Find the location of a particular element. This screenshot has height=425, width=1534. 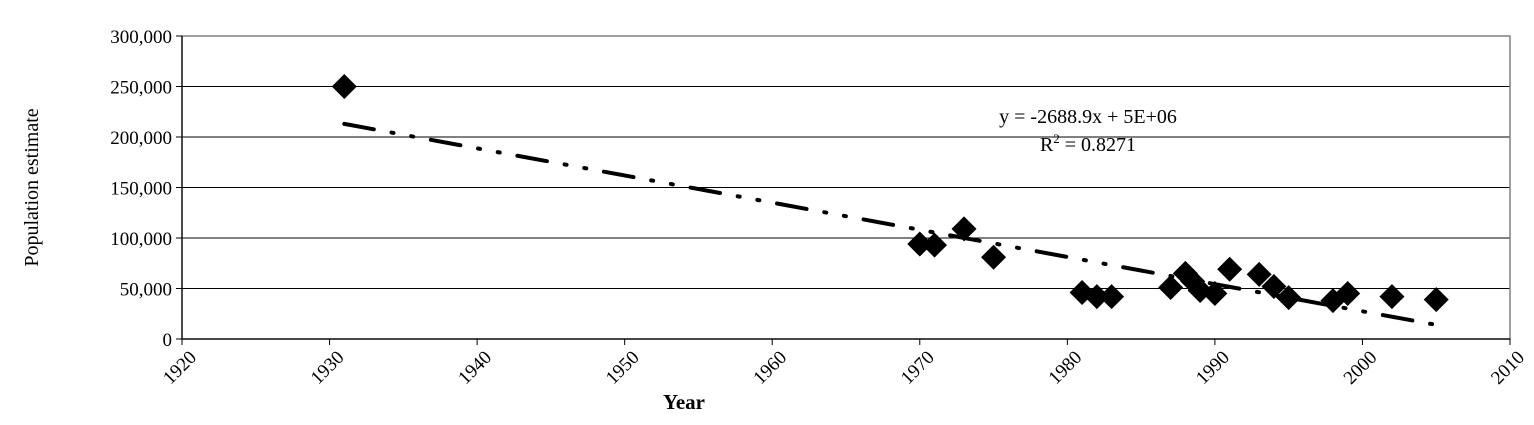

y-tick-label: 300,000 is located at coordinates (141, 37).